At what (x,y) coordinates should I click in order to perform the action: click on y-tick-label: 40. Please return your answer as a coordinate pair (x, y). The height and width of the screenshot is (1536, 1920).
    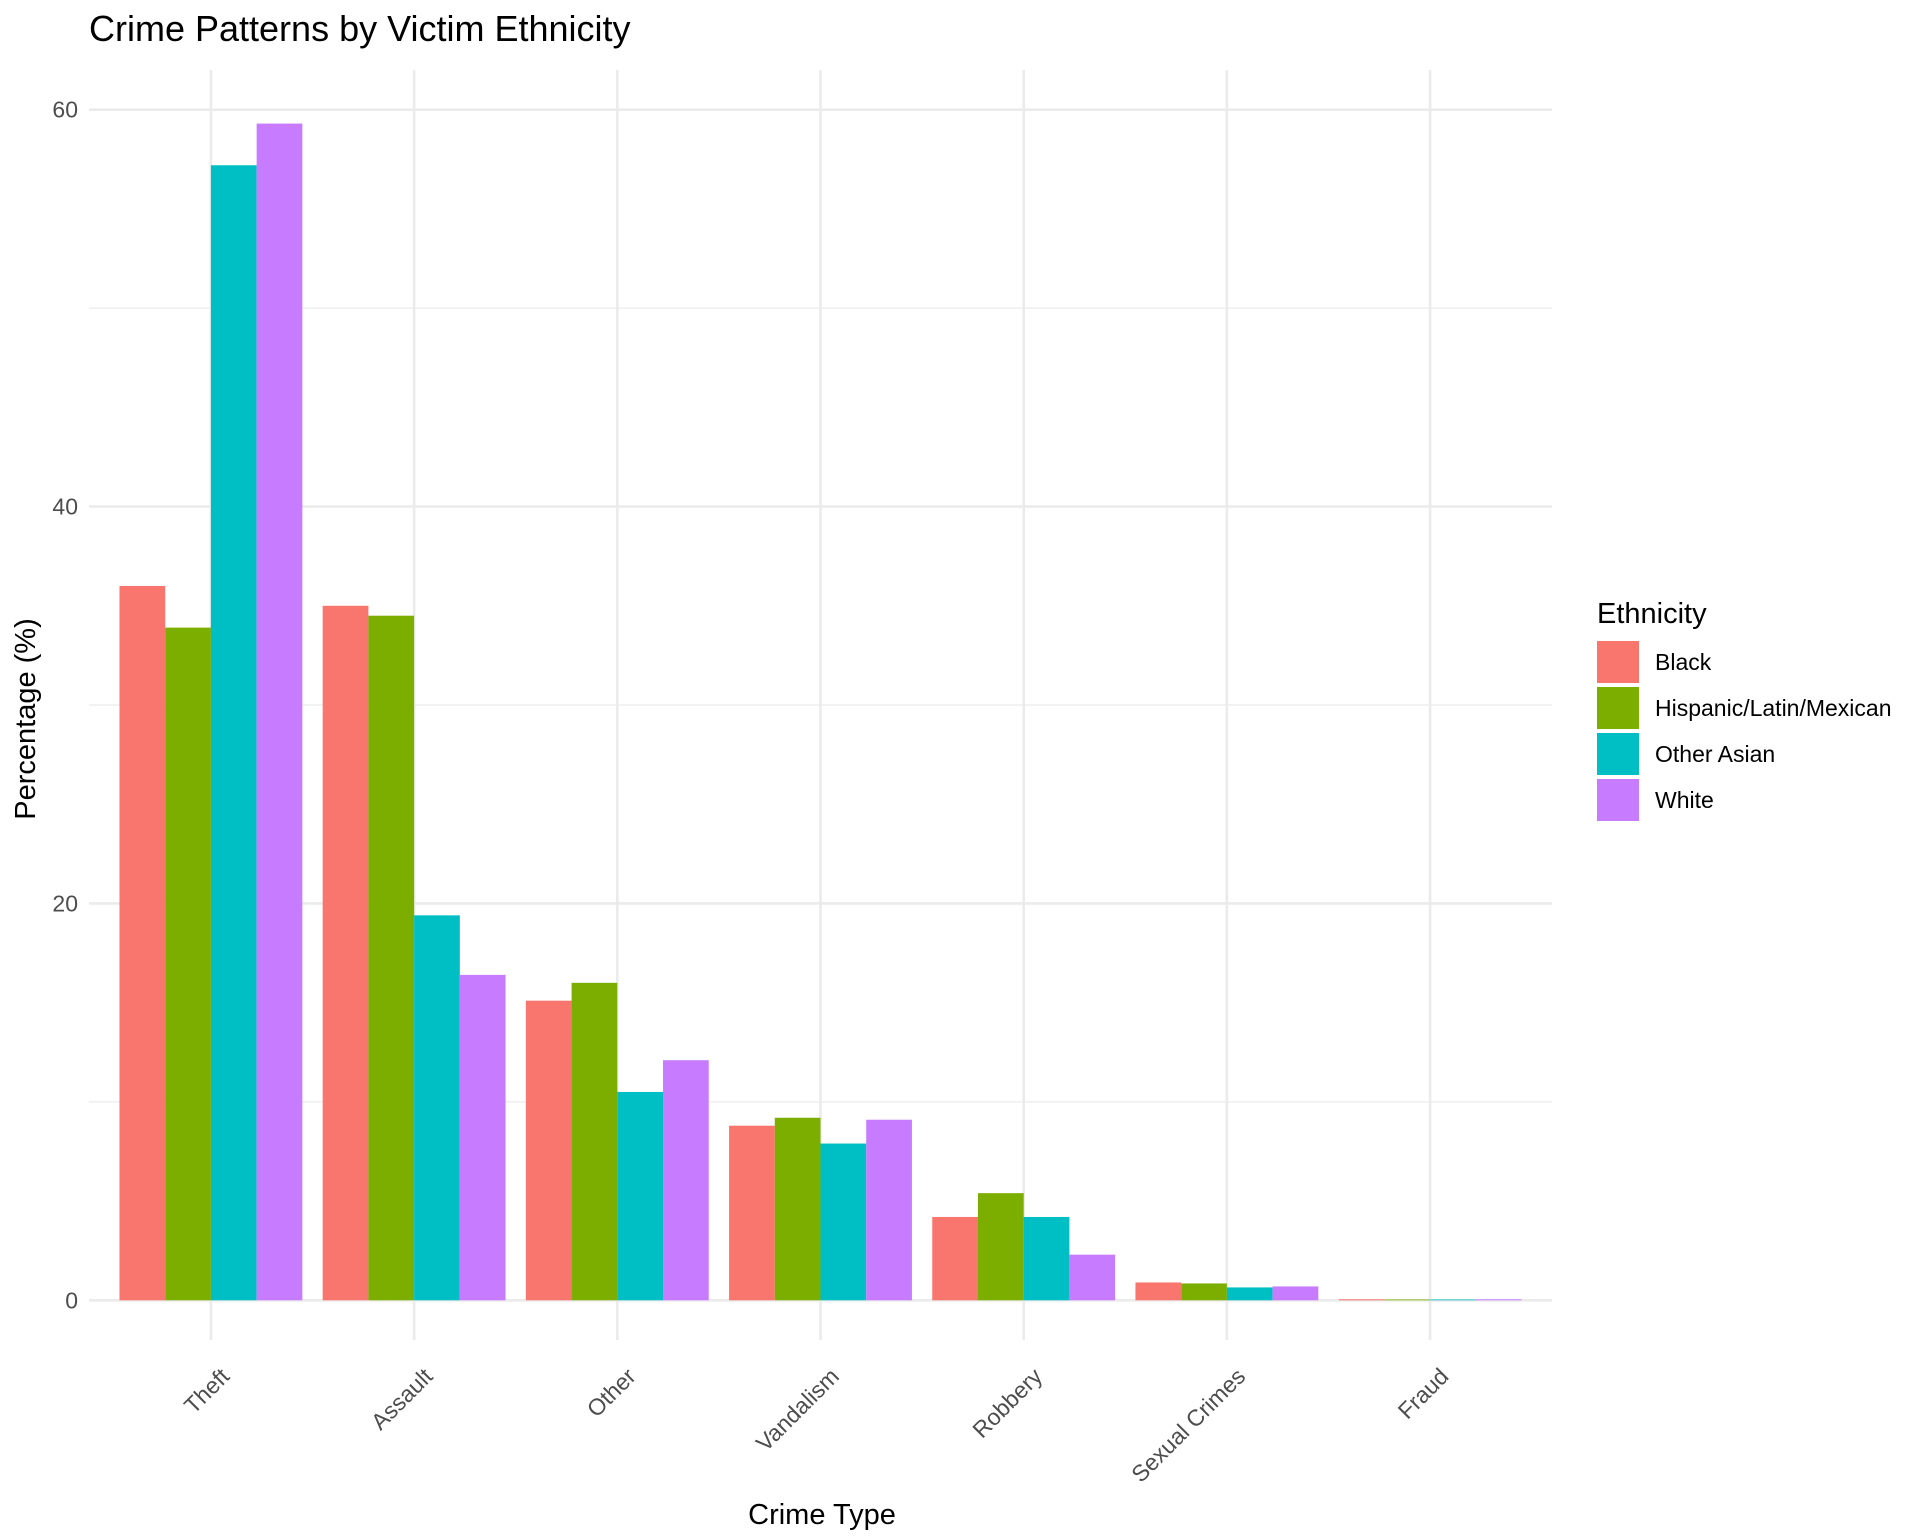
    Looking at the image, I should click on (65, 507).